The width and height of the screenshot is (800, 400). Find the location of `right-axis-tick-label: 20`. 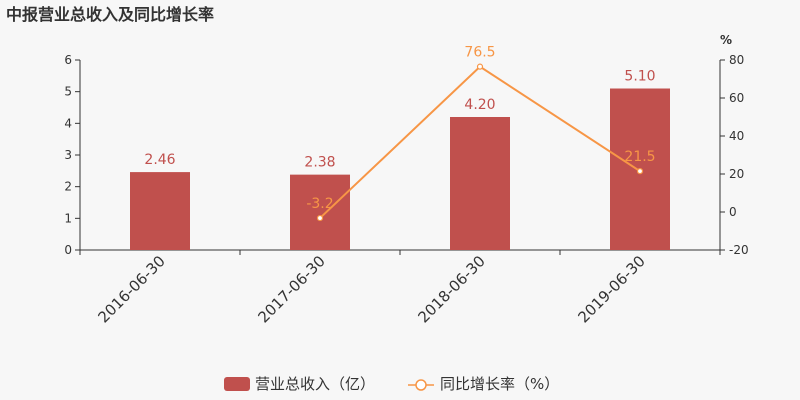

right-axis-tick-label: 20 is located at coordinates (736, 174).